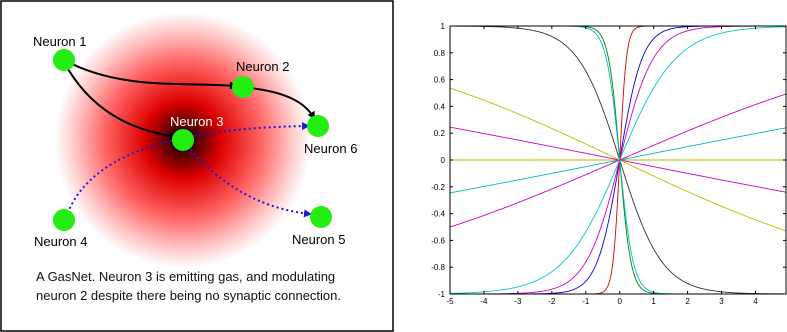 This screenshot has width=787, height=332. Describe the element at coordinates (442, 294) in the screenshot. I see `y-tick-label: -1` at that location.